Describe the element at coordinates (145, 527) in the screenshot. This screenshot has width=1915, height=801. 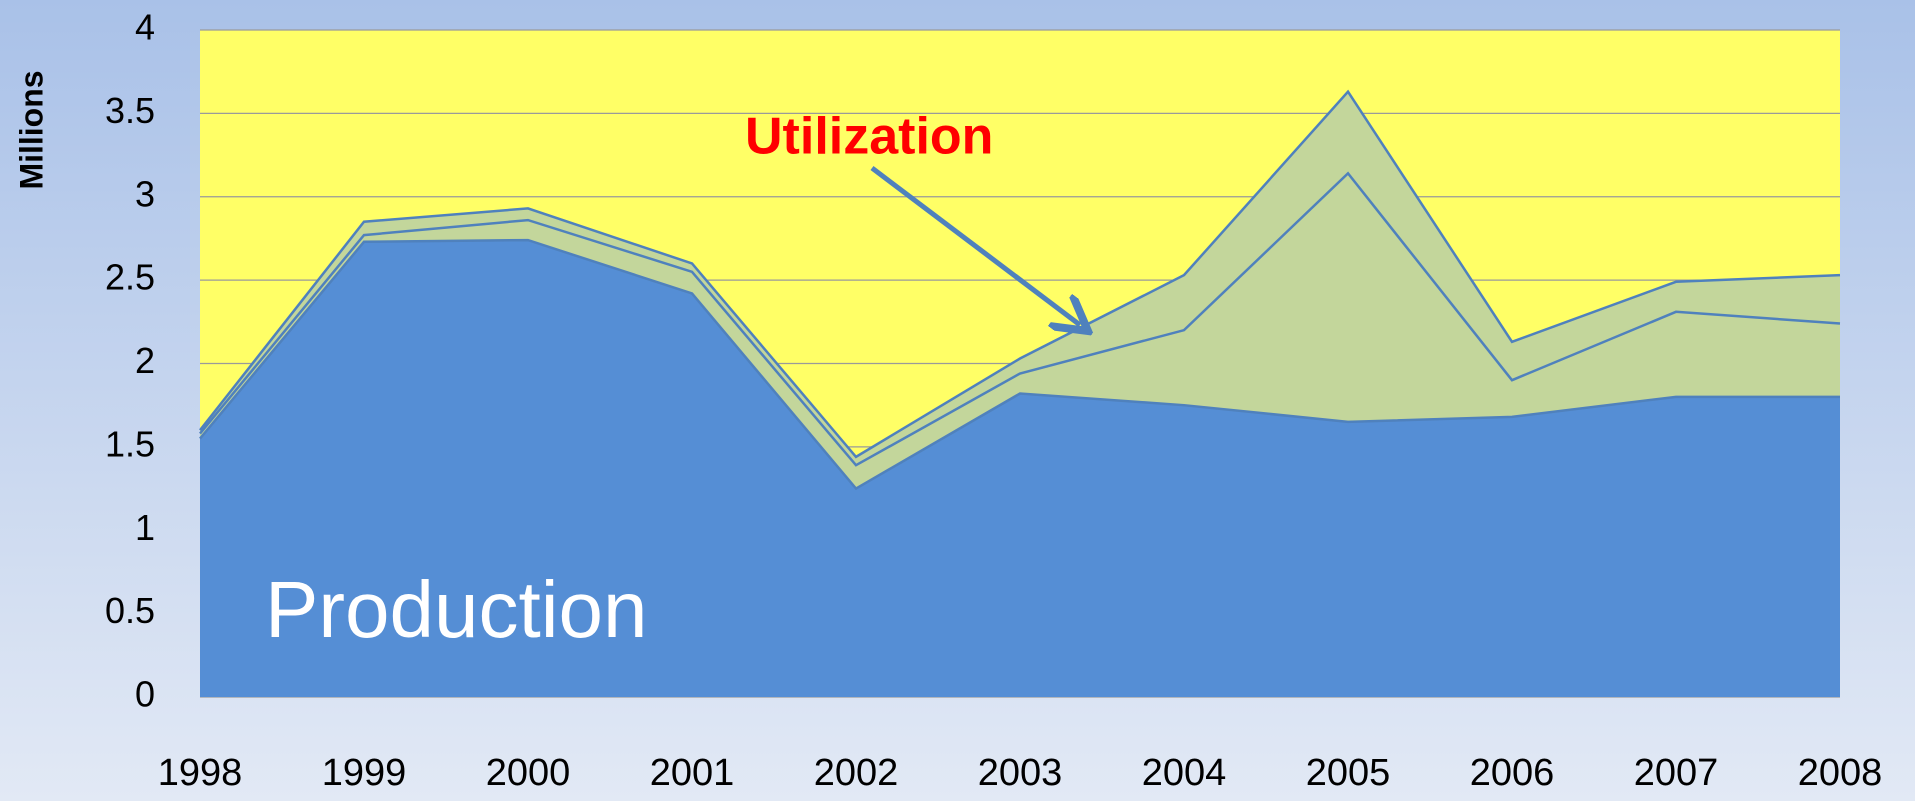
I see `y-tick-label: 1` at that location.